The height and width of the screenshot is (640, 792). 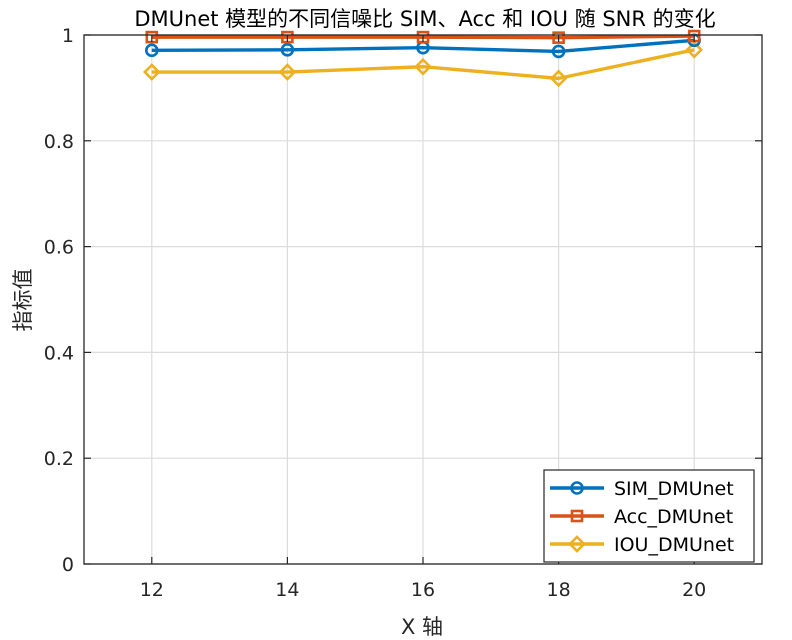 What do you see at coordinates (59, 300) in the screenshot?
I see `y-tick-labels: 0 0.2 0.4 0.6 0.8 1` at bounding box center [59, 300].